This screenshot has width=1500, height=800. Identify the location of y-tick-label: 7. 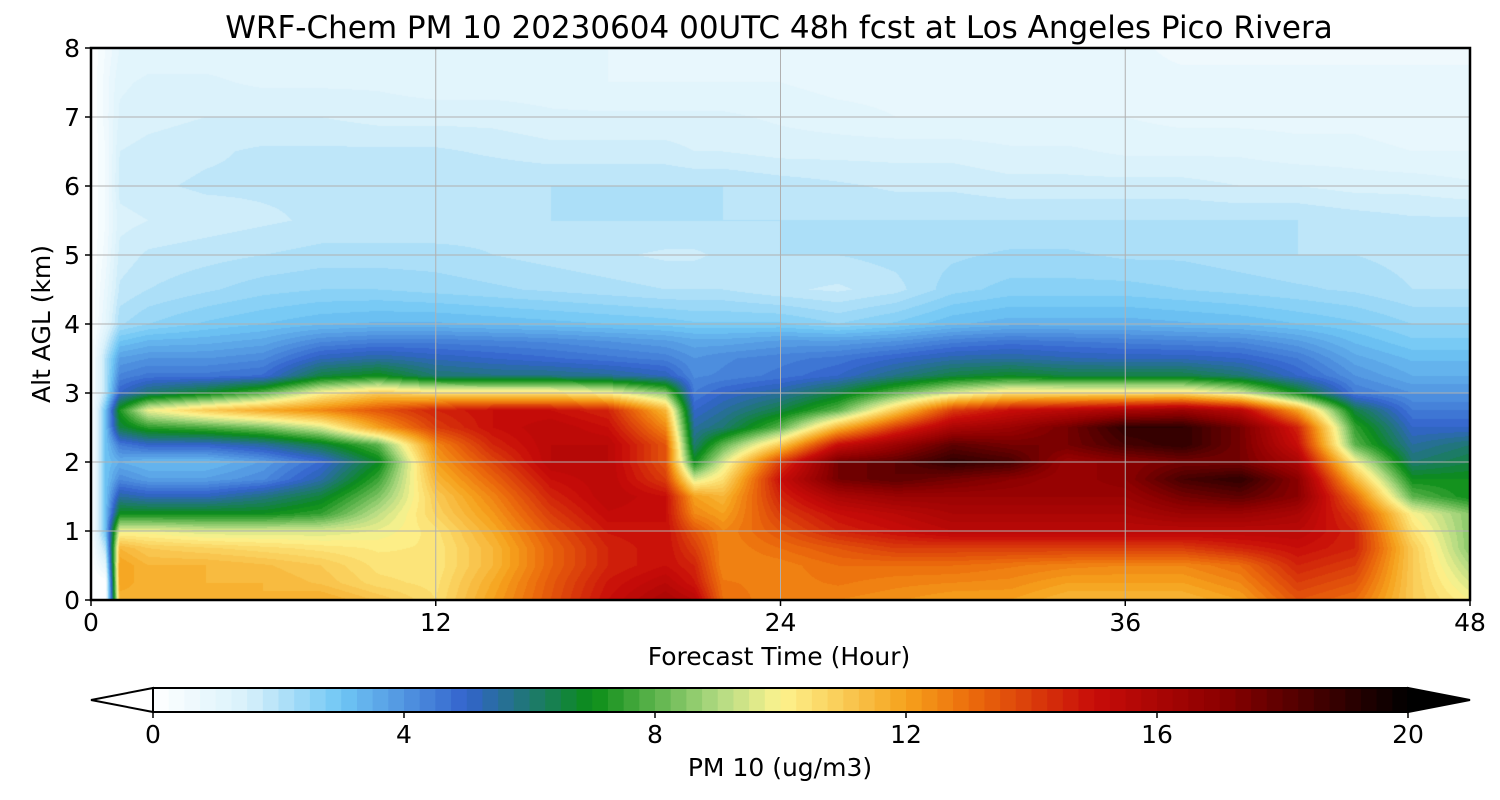
(72, 117).